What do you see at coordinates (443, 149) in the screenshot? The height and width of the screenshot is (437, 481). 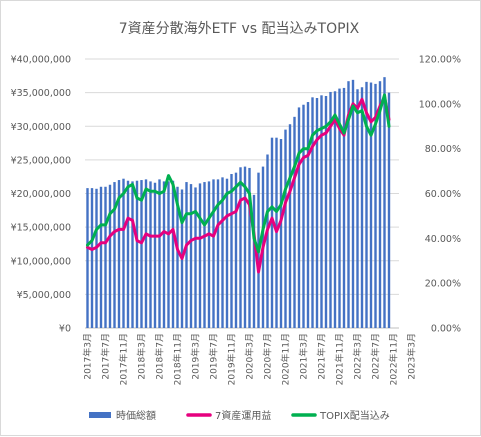 I see `y-right-tick-label: 80.00%` at bounding box center [443, 149].